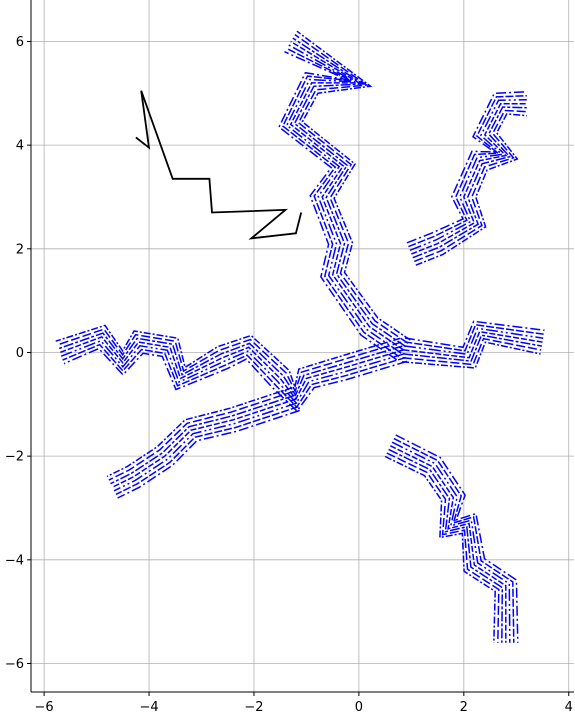 The height and width of the screenshot is (716, 575). I want to click on x-ticks: −6 −4 −2 0 2 4, so click(304, 703).